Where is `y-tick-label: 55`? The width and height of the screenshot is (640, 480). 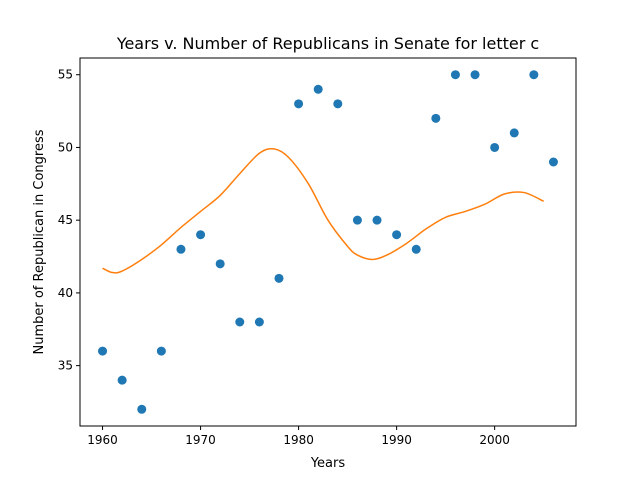
y-tick-label: 55 is located at coordinates (65, 75).